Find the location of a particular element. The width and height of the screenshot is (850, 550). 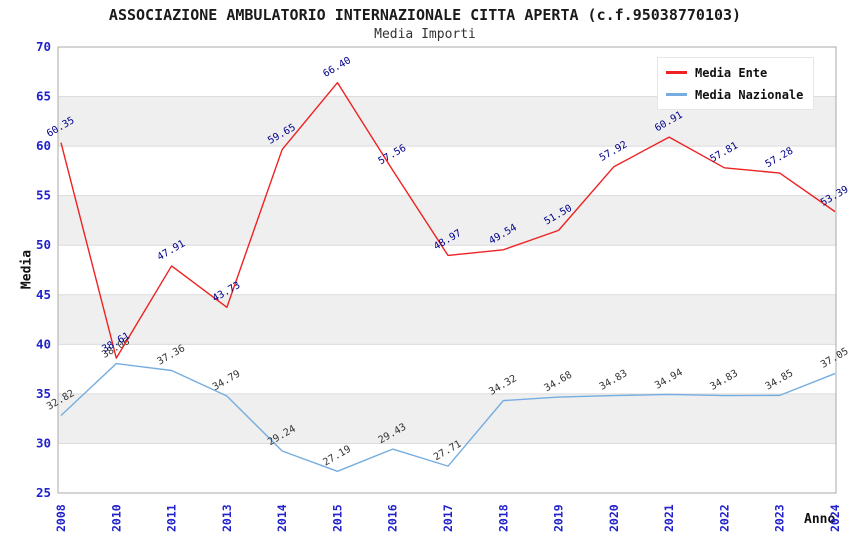

x-tick-label: 2016 is located at coordinates (393, 518).